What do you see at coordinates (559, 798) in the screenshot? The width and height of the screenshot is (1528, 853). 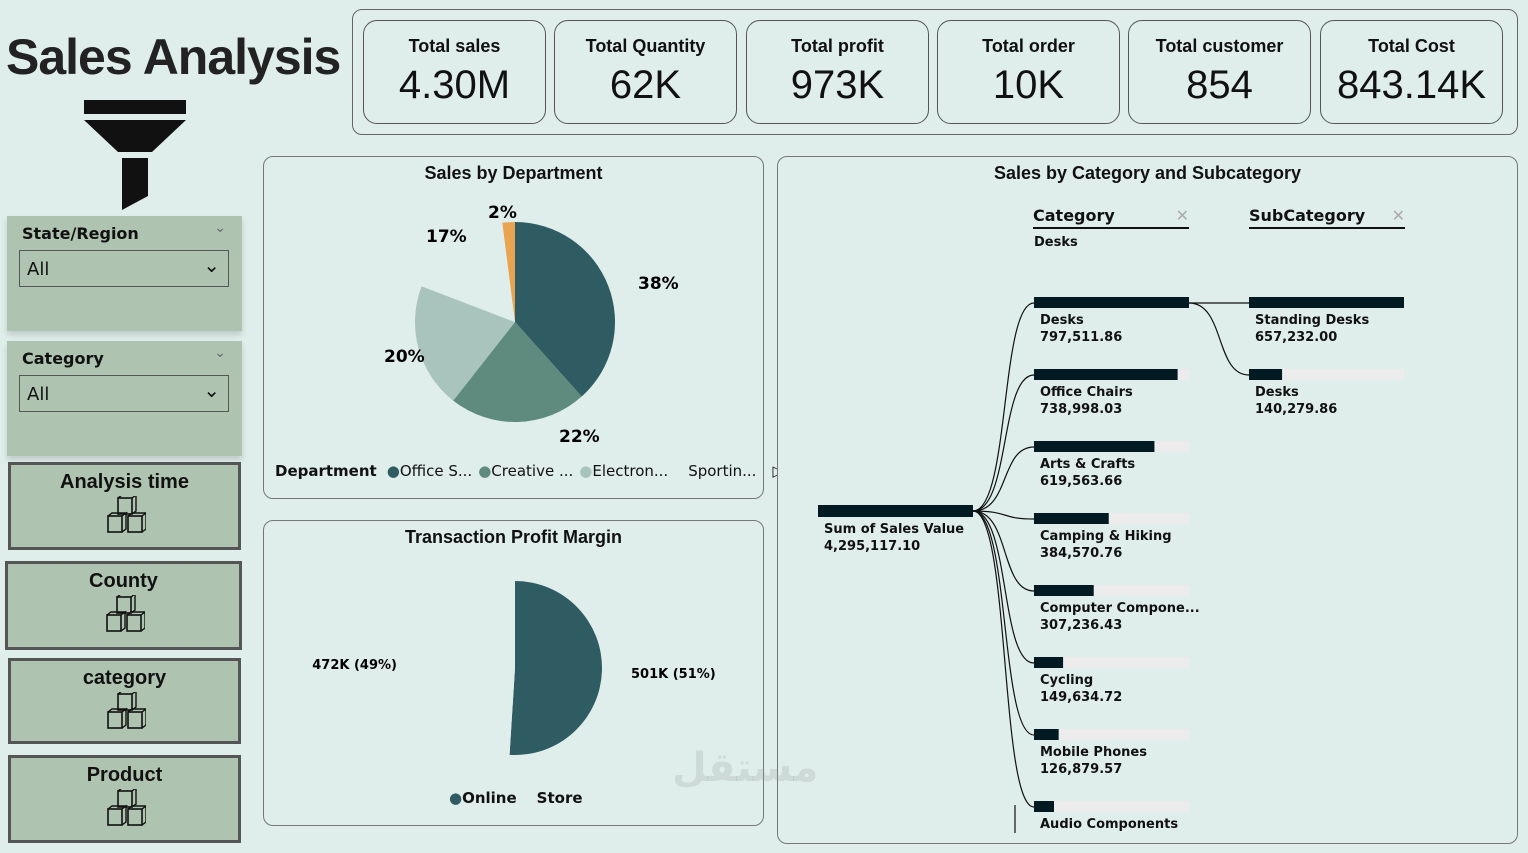 I see `legend-item: Store` at bounding box center [559, 798].